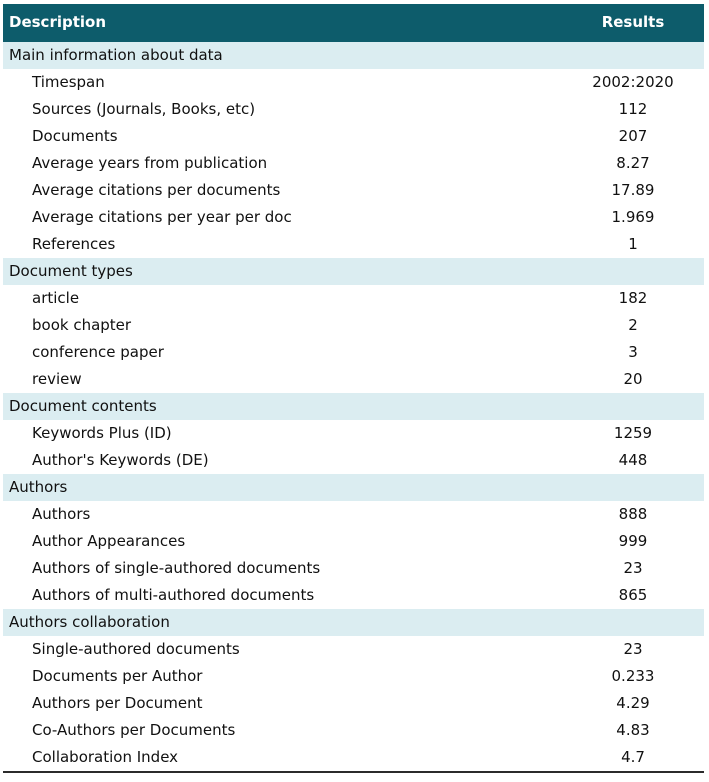 The image size is (709, 782). What do you see at coordinates (353, 271) in the screenshot?
I see `section-row: Document types` at bounding box center [353, 271].